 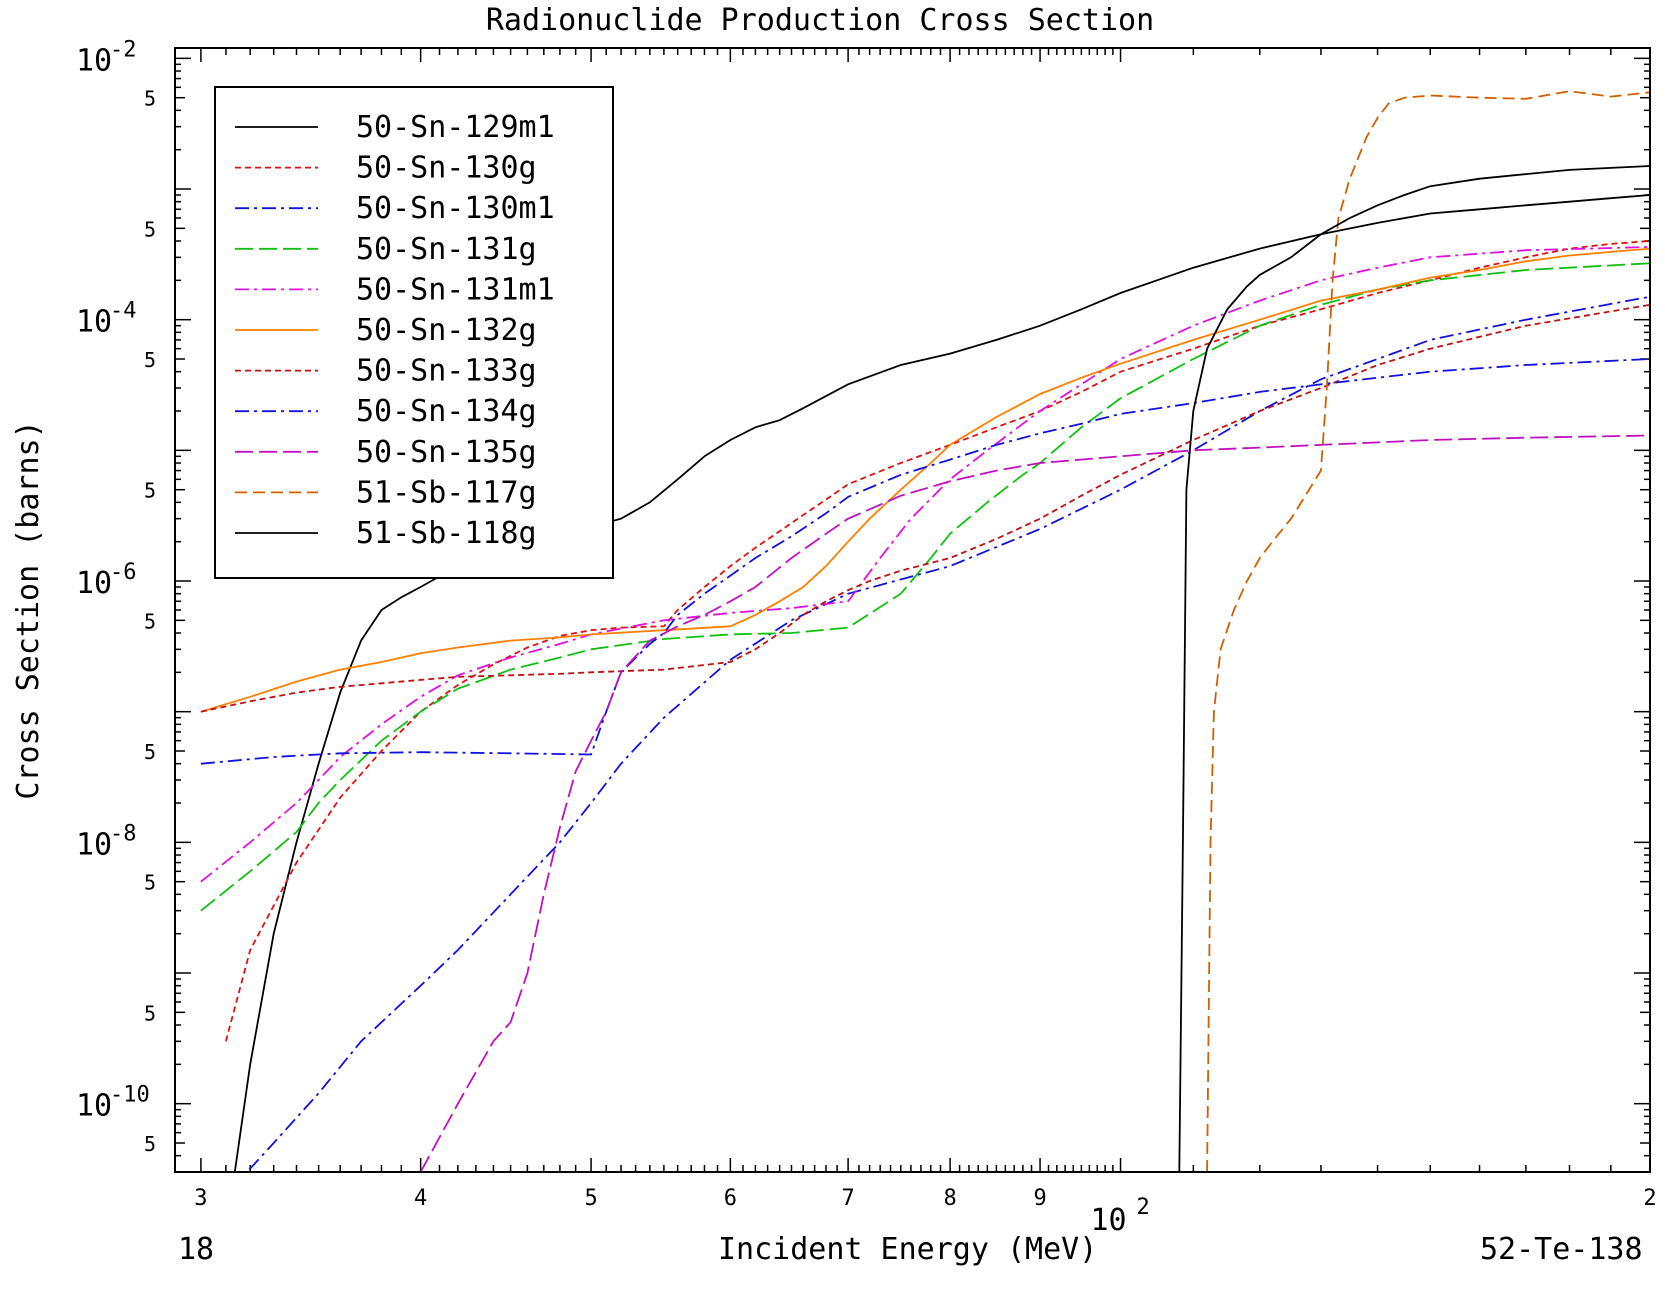 I want to click on x-tick-labels: 3 4 5 6 7 8 9 2 10 2, so click(x=925, y=1212).